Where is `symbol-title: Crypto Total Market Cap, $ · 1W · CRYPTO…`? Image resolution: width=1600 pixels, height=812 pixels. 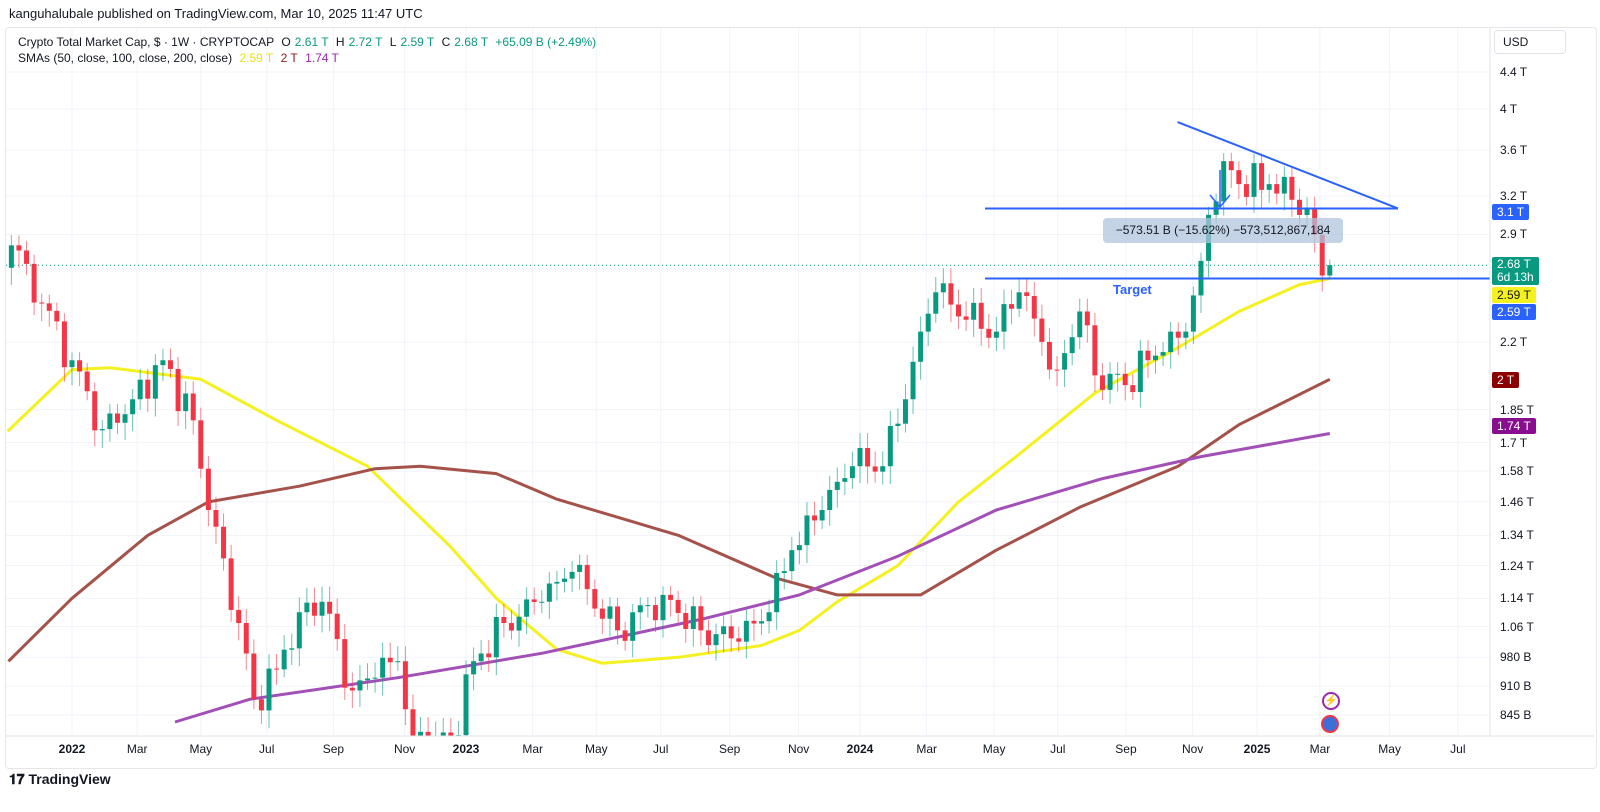 symbol-title: Crypto Total Market Cap, $ · 1W · CRYPTO… is located at coordinates (146, 42).